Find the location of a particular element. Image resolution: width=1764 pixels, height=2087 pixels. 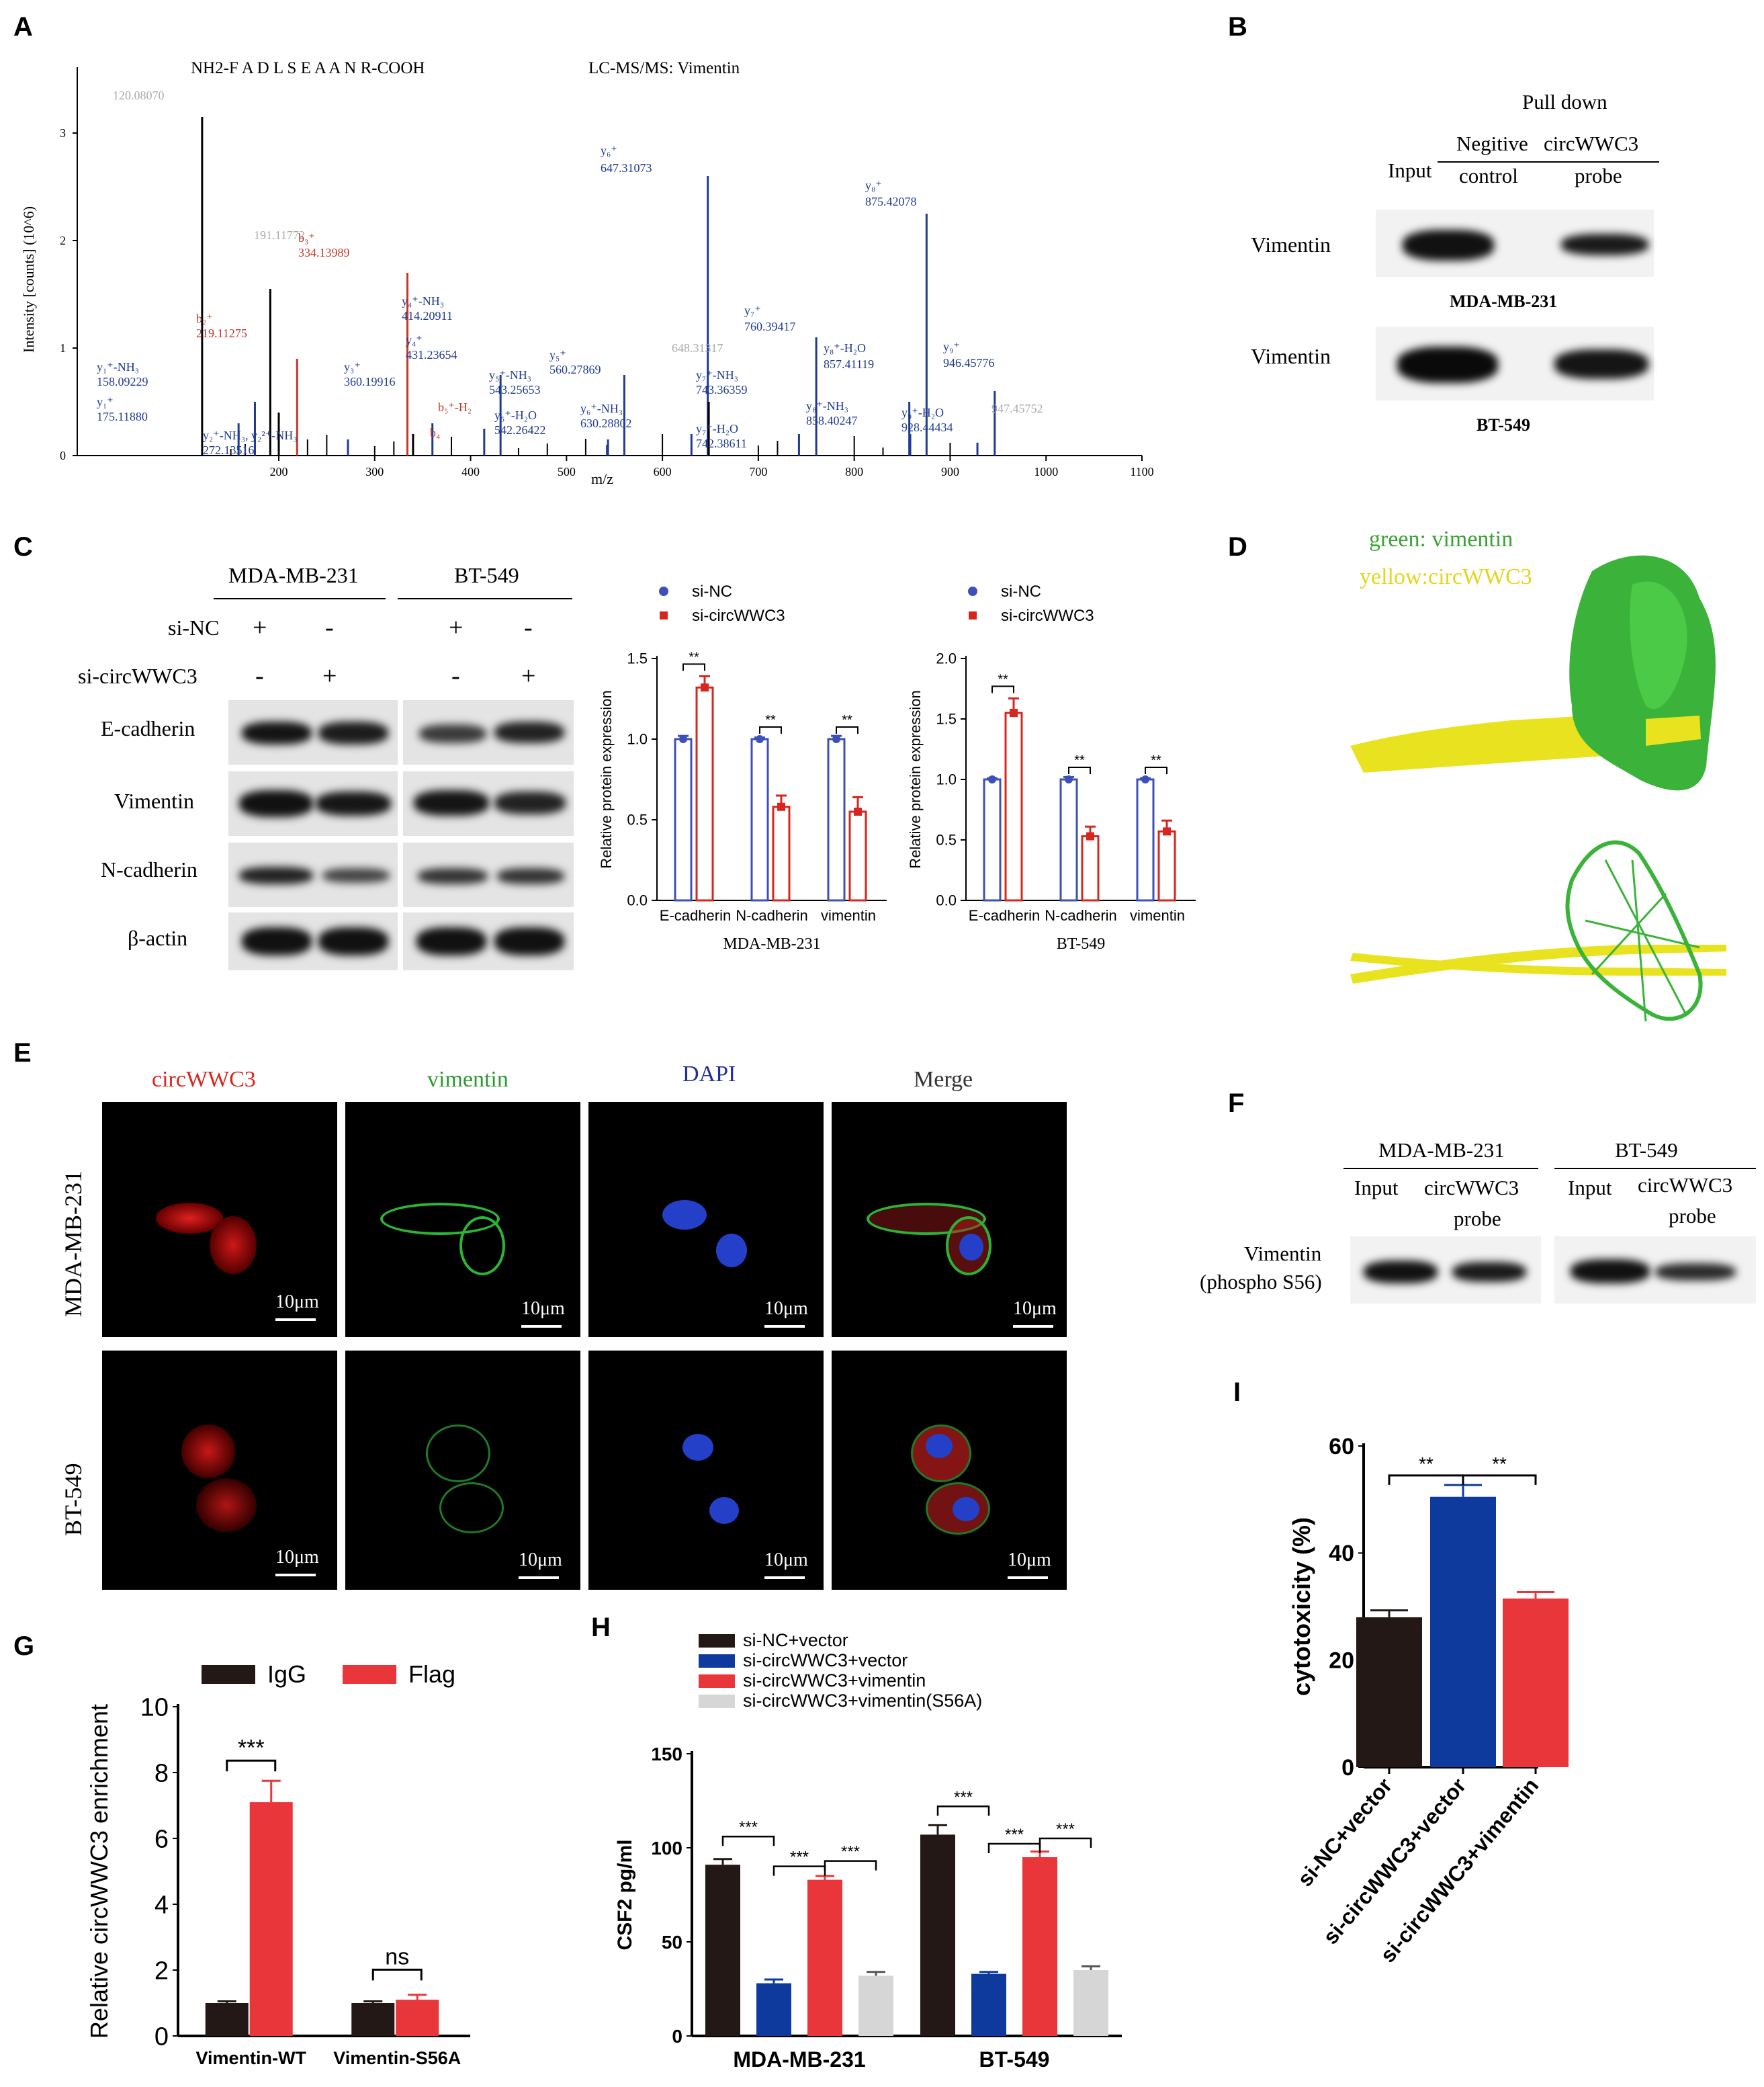

c-sicirc-label: si-circWWC3 is located at coordinates (137, 676).